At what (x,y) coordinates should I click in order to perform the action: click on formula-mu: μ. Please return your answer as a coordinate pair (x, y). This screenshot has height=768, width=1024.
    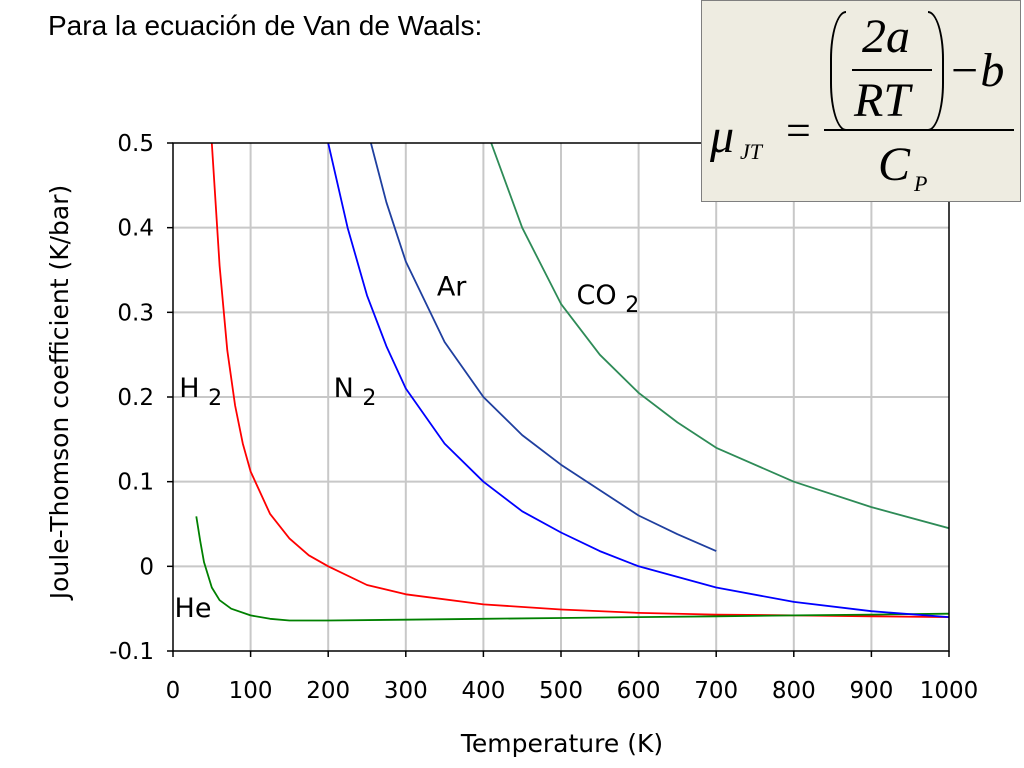
    Looking at the image, I should click on (722, 136).